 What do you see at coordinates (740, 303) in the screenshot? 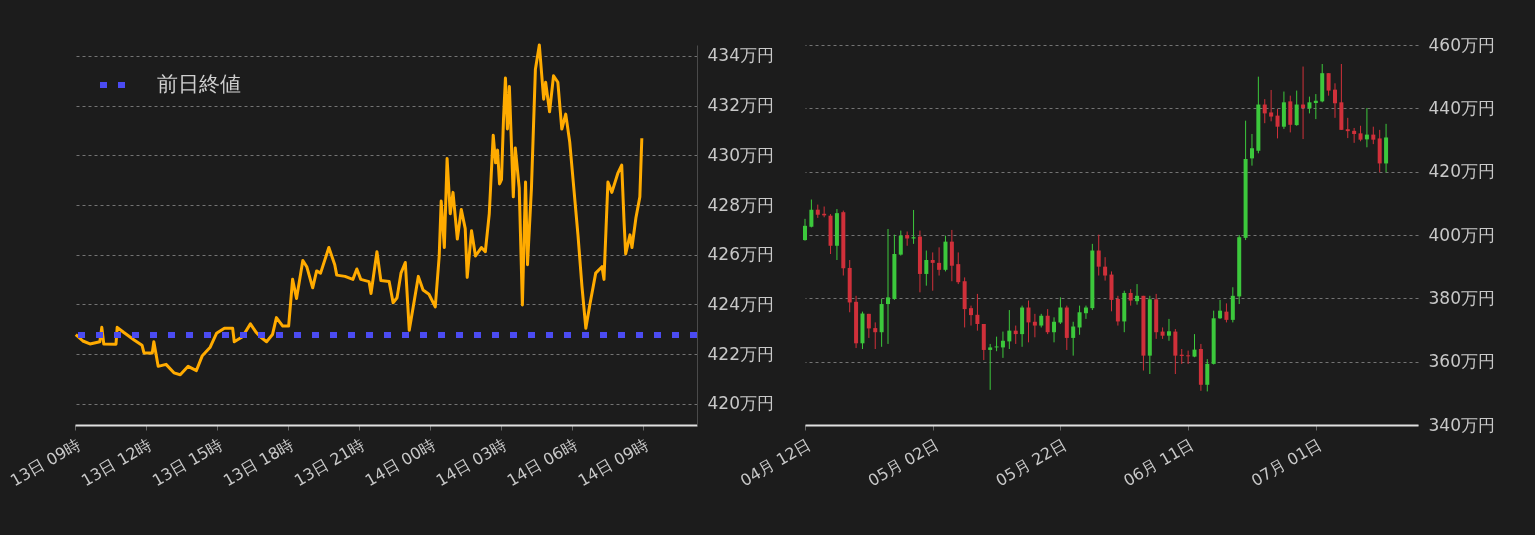
I see `y-tick-label: 424万円` at bounding box center [740, 303].